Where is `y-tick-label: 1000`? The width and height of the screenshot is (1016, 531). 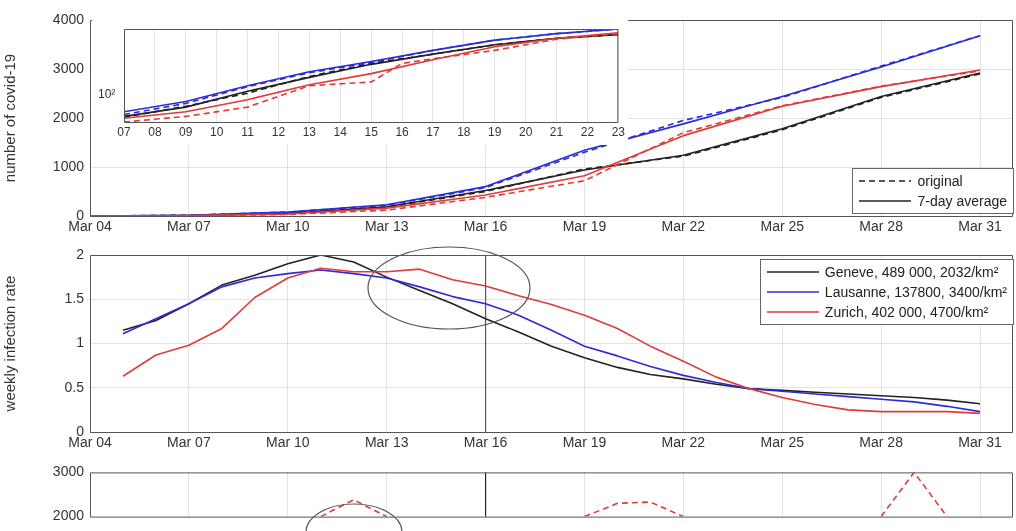
y-tick-label: 1000 is located at coordinates (68, 165).